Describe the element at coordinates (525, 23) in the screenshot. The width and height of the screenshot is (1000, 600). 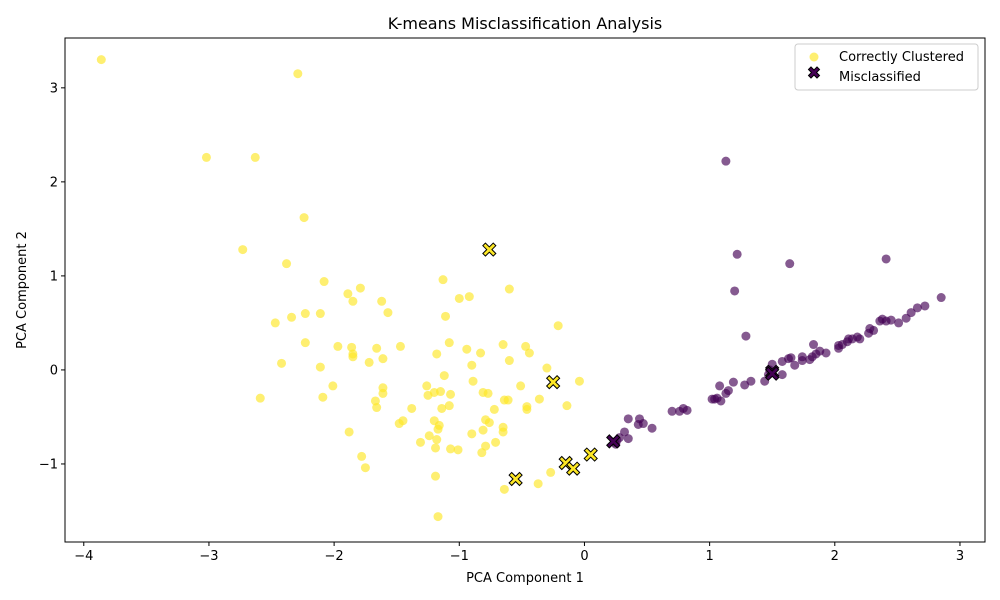
I see `chart-title: K-means Misclassification Analysis` at that location.